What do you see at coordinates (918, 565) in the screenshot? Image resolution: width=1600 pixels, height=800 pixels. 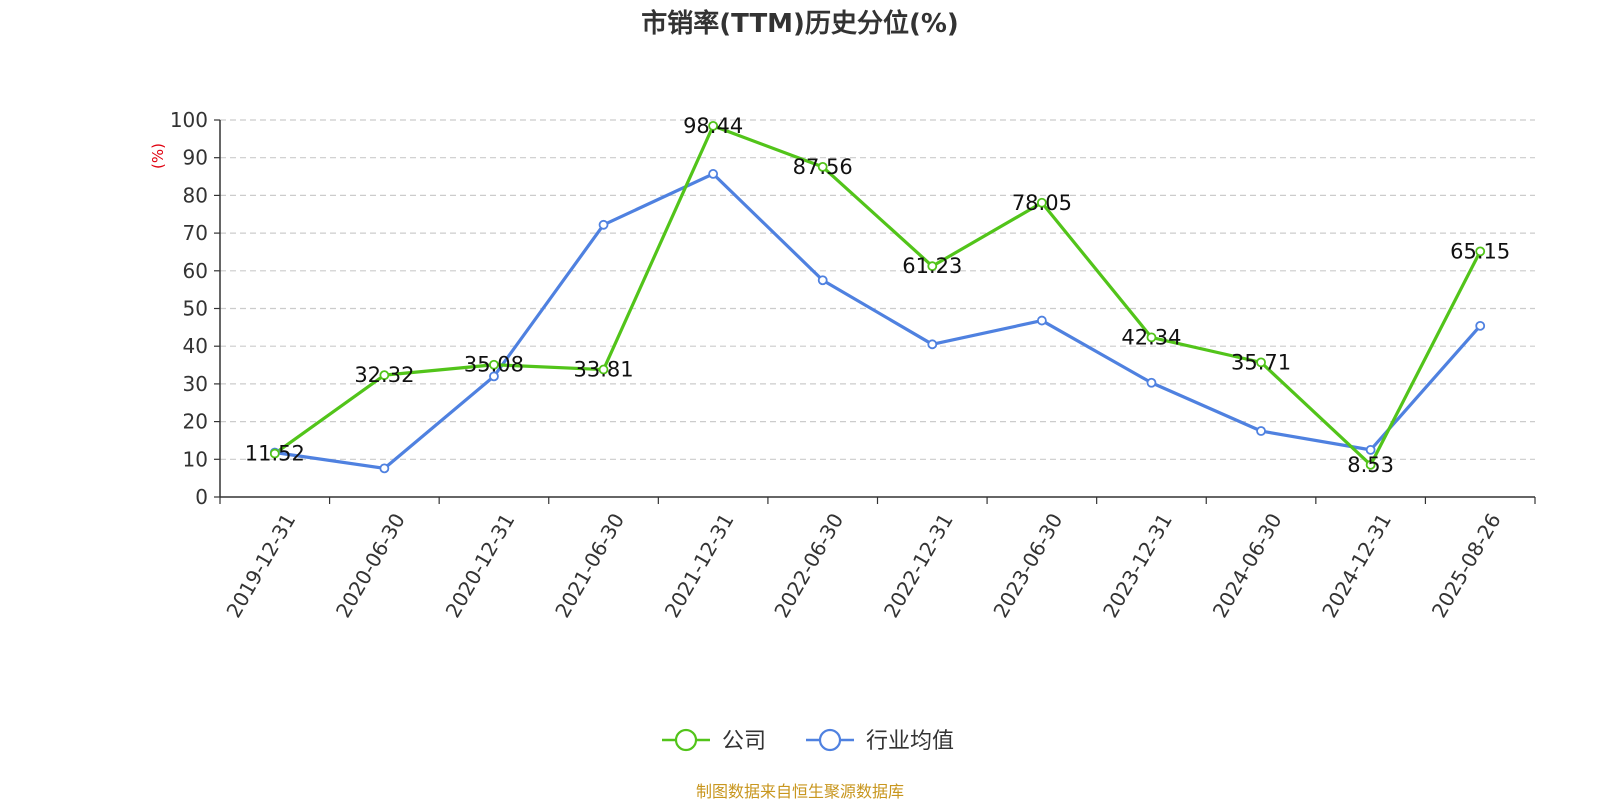 I see `x-tick-label: 2022-12-31` at bounding box center [918, 565].